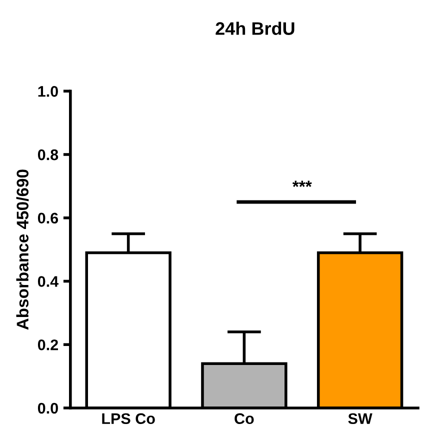 Image resolution: width=440 pixels, height=434 pixels. Describe the element at coordinates (244, 418) in the screenshot. I see `x-tick-label: Co` at that location.